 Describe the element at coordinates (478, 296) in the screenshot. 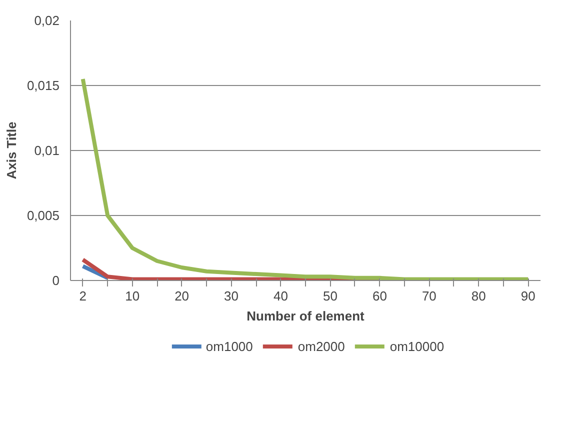

I see `x-tick-label: 80` at that location.